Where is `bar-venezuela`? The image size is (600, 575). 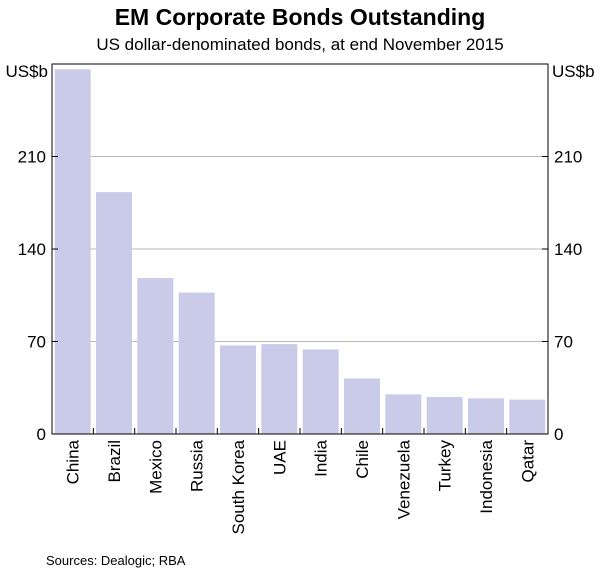 bar-venezuela is located at coordinates (403, 414).